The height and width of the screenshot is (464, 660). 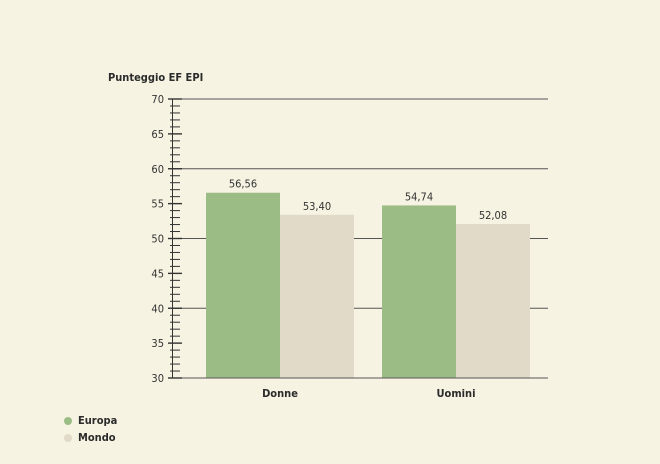 I want to click on bar-mondo-uomini, so click(x=493, y=300).